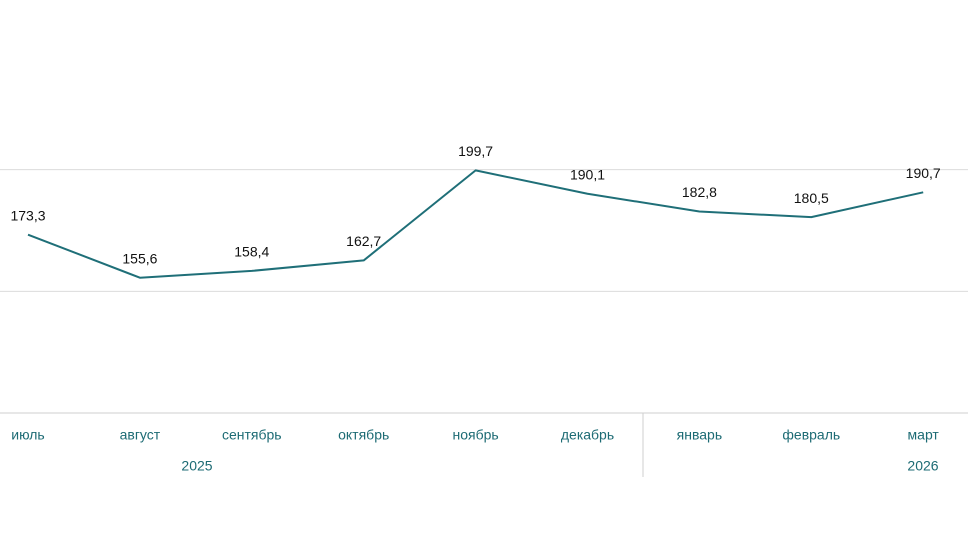 This screenshot has width=968, height=545. I want to click on value-label: 155,6, so click(139, 258).